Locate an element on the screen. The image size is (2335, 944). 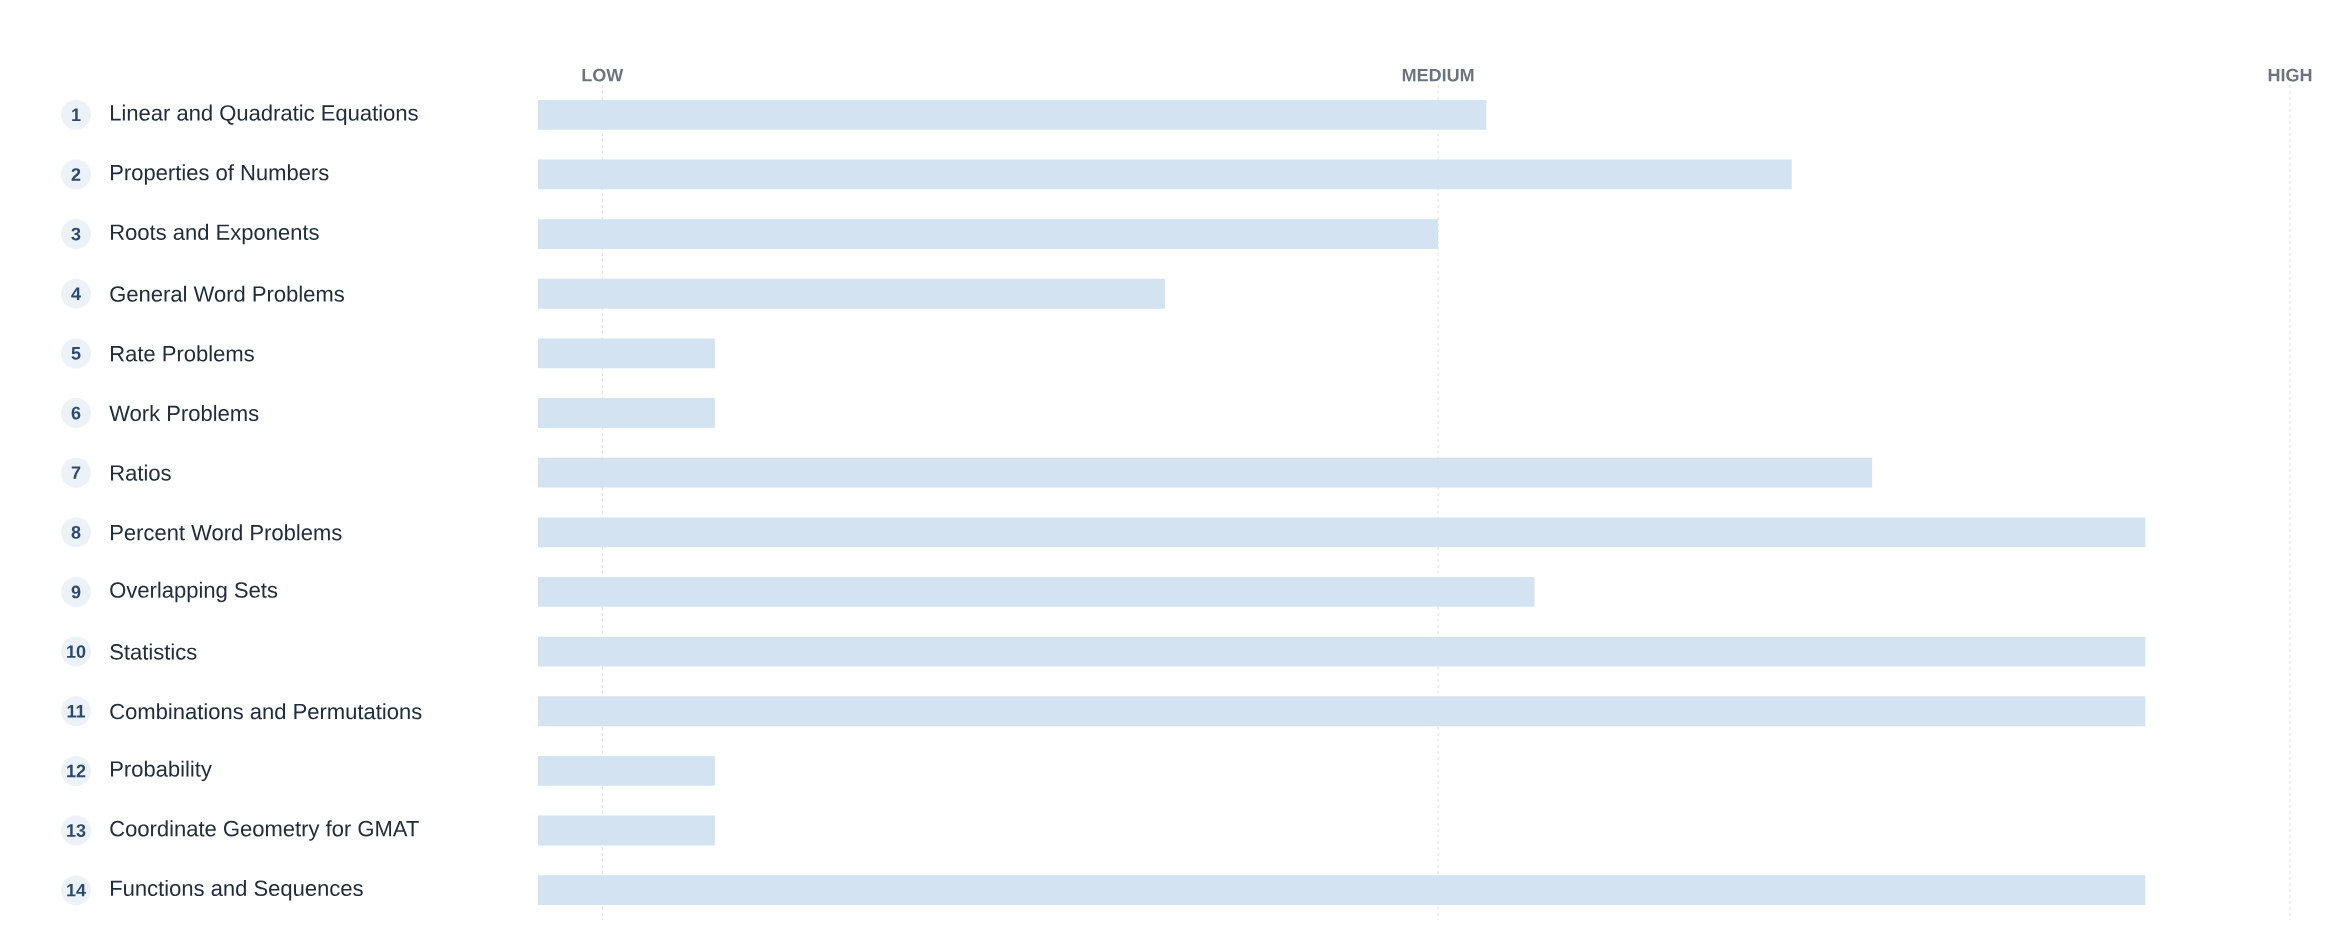
text: 5 is located at coordinates (76, 353).